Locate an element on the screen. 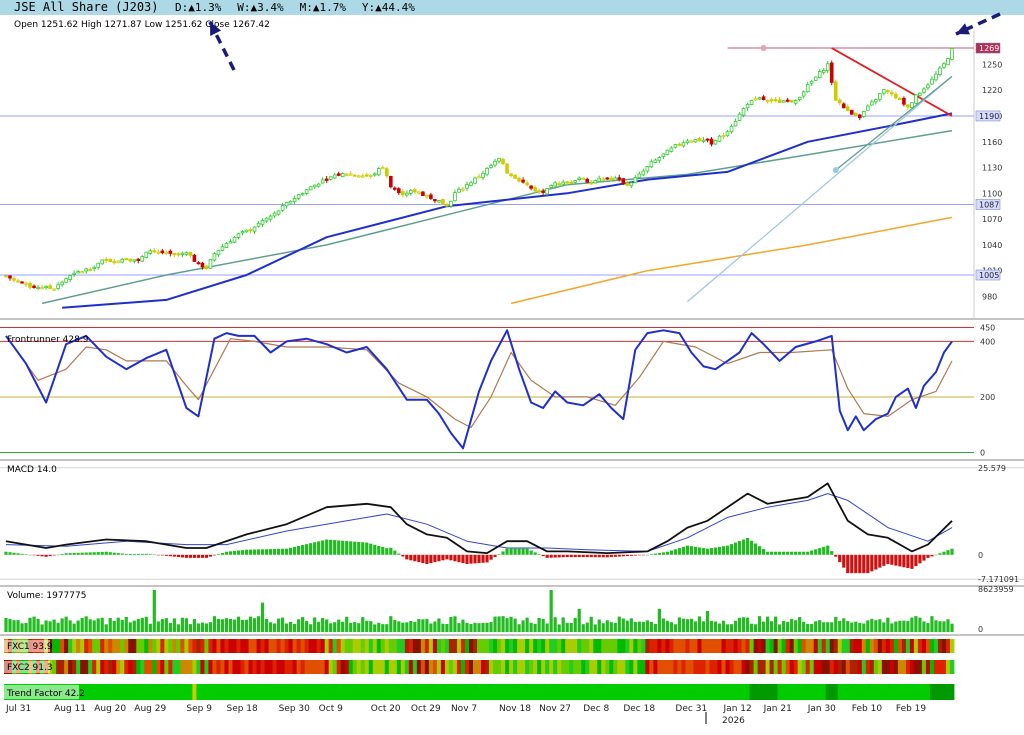 This screenshot has width=1024, height=735. y-tick-980: 980 is located at coordinates (989, 297).